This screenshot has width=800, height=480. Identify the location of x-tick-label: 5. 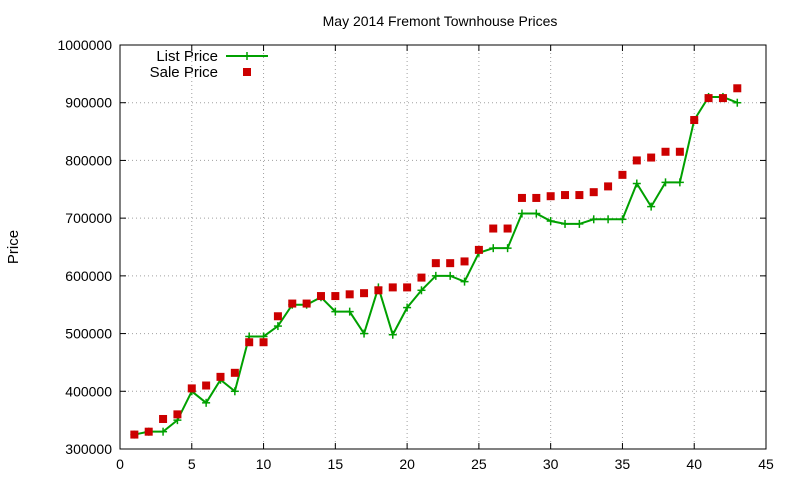
(192, 464).